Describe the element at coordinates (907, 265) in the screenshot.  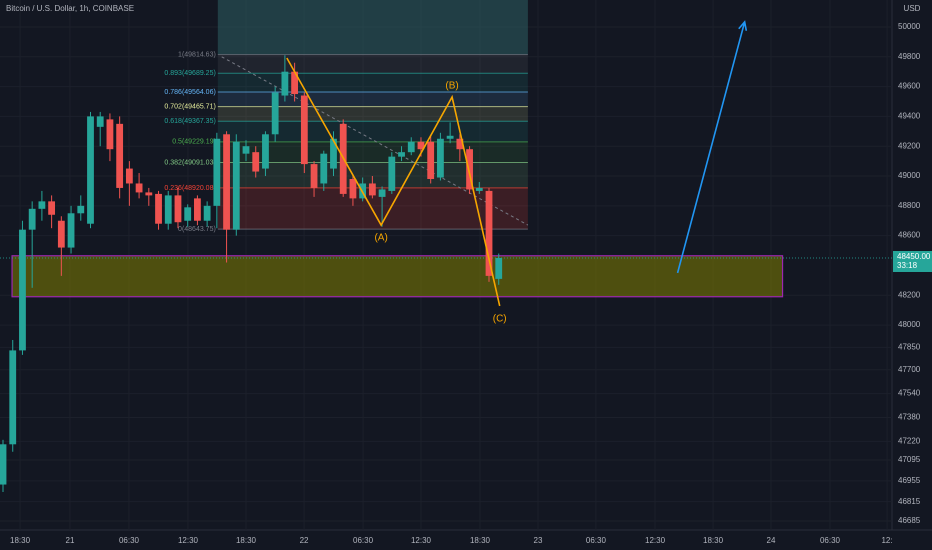
I see `price-tag-countdown: 33:18` at that location.